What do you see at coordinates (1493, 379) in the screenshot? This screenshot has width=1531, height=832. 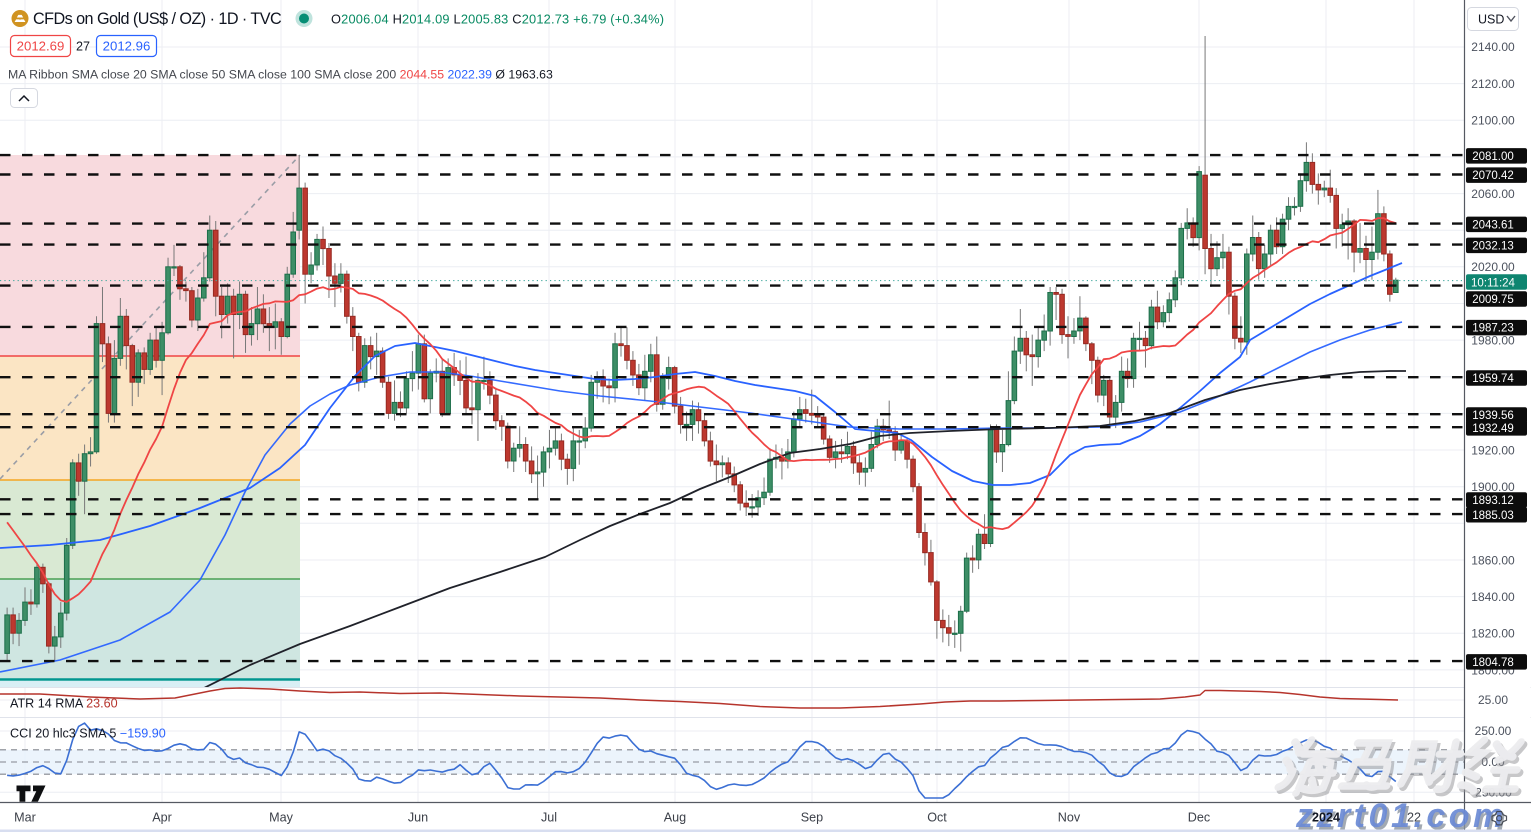 I see `svg-text: 1959.74` at bounding box center [1493, 379].